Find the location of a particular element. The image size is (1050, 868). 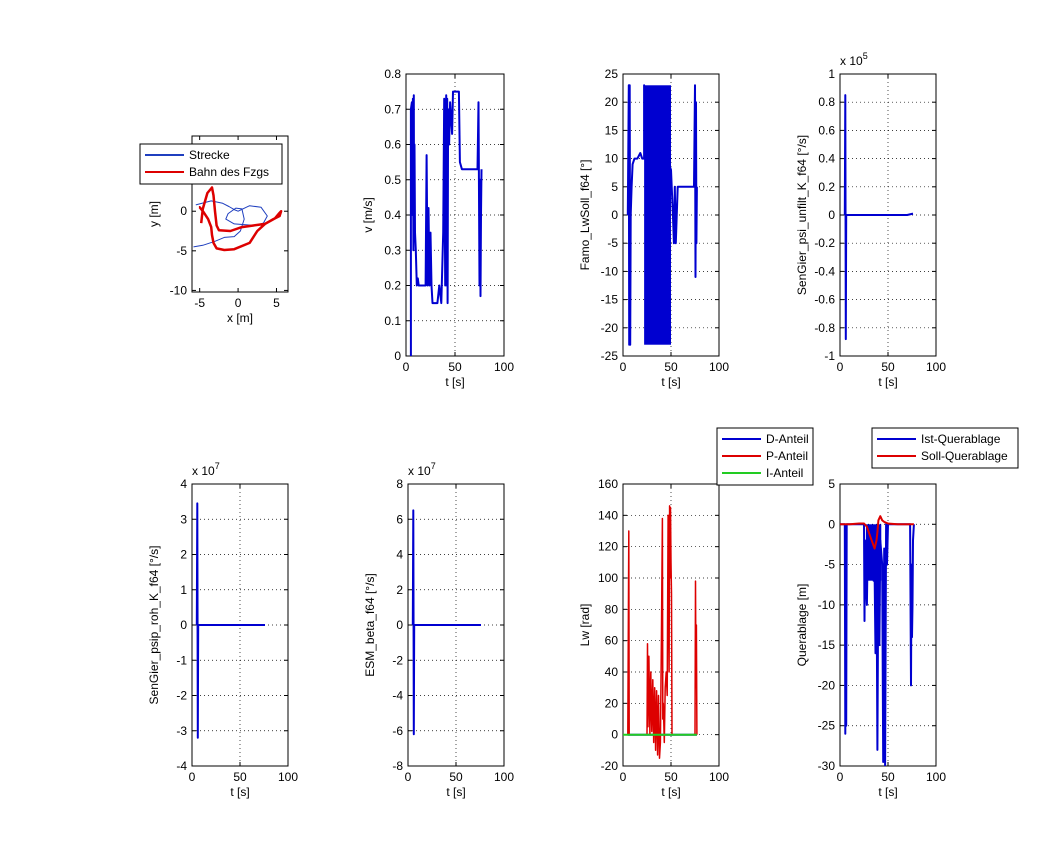

legend: Strecke Bahn des Fzgs is located at coordinates (211, 164).